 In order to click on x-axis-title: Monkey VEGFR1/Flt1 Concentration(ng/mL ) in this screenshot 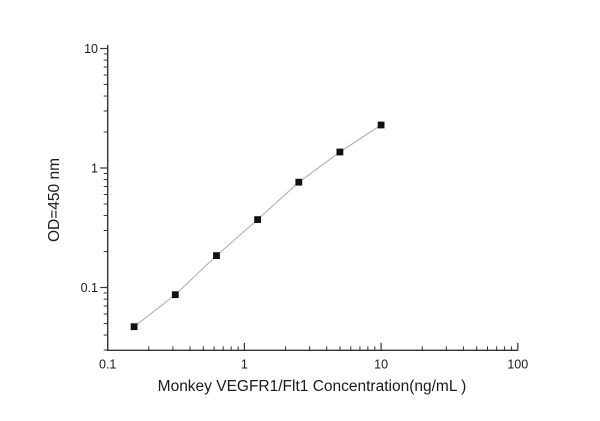, I will do `click(312, 386)`.